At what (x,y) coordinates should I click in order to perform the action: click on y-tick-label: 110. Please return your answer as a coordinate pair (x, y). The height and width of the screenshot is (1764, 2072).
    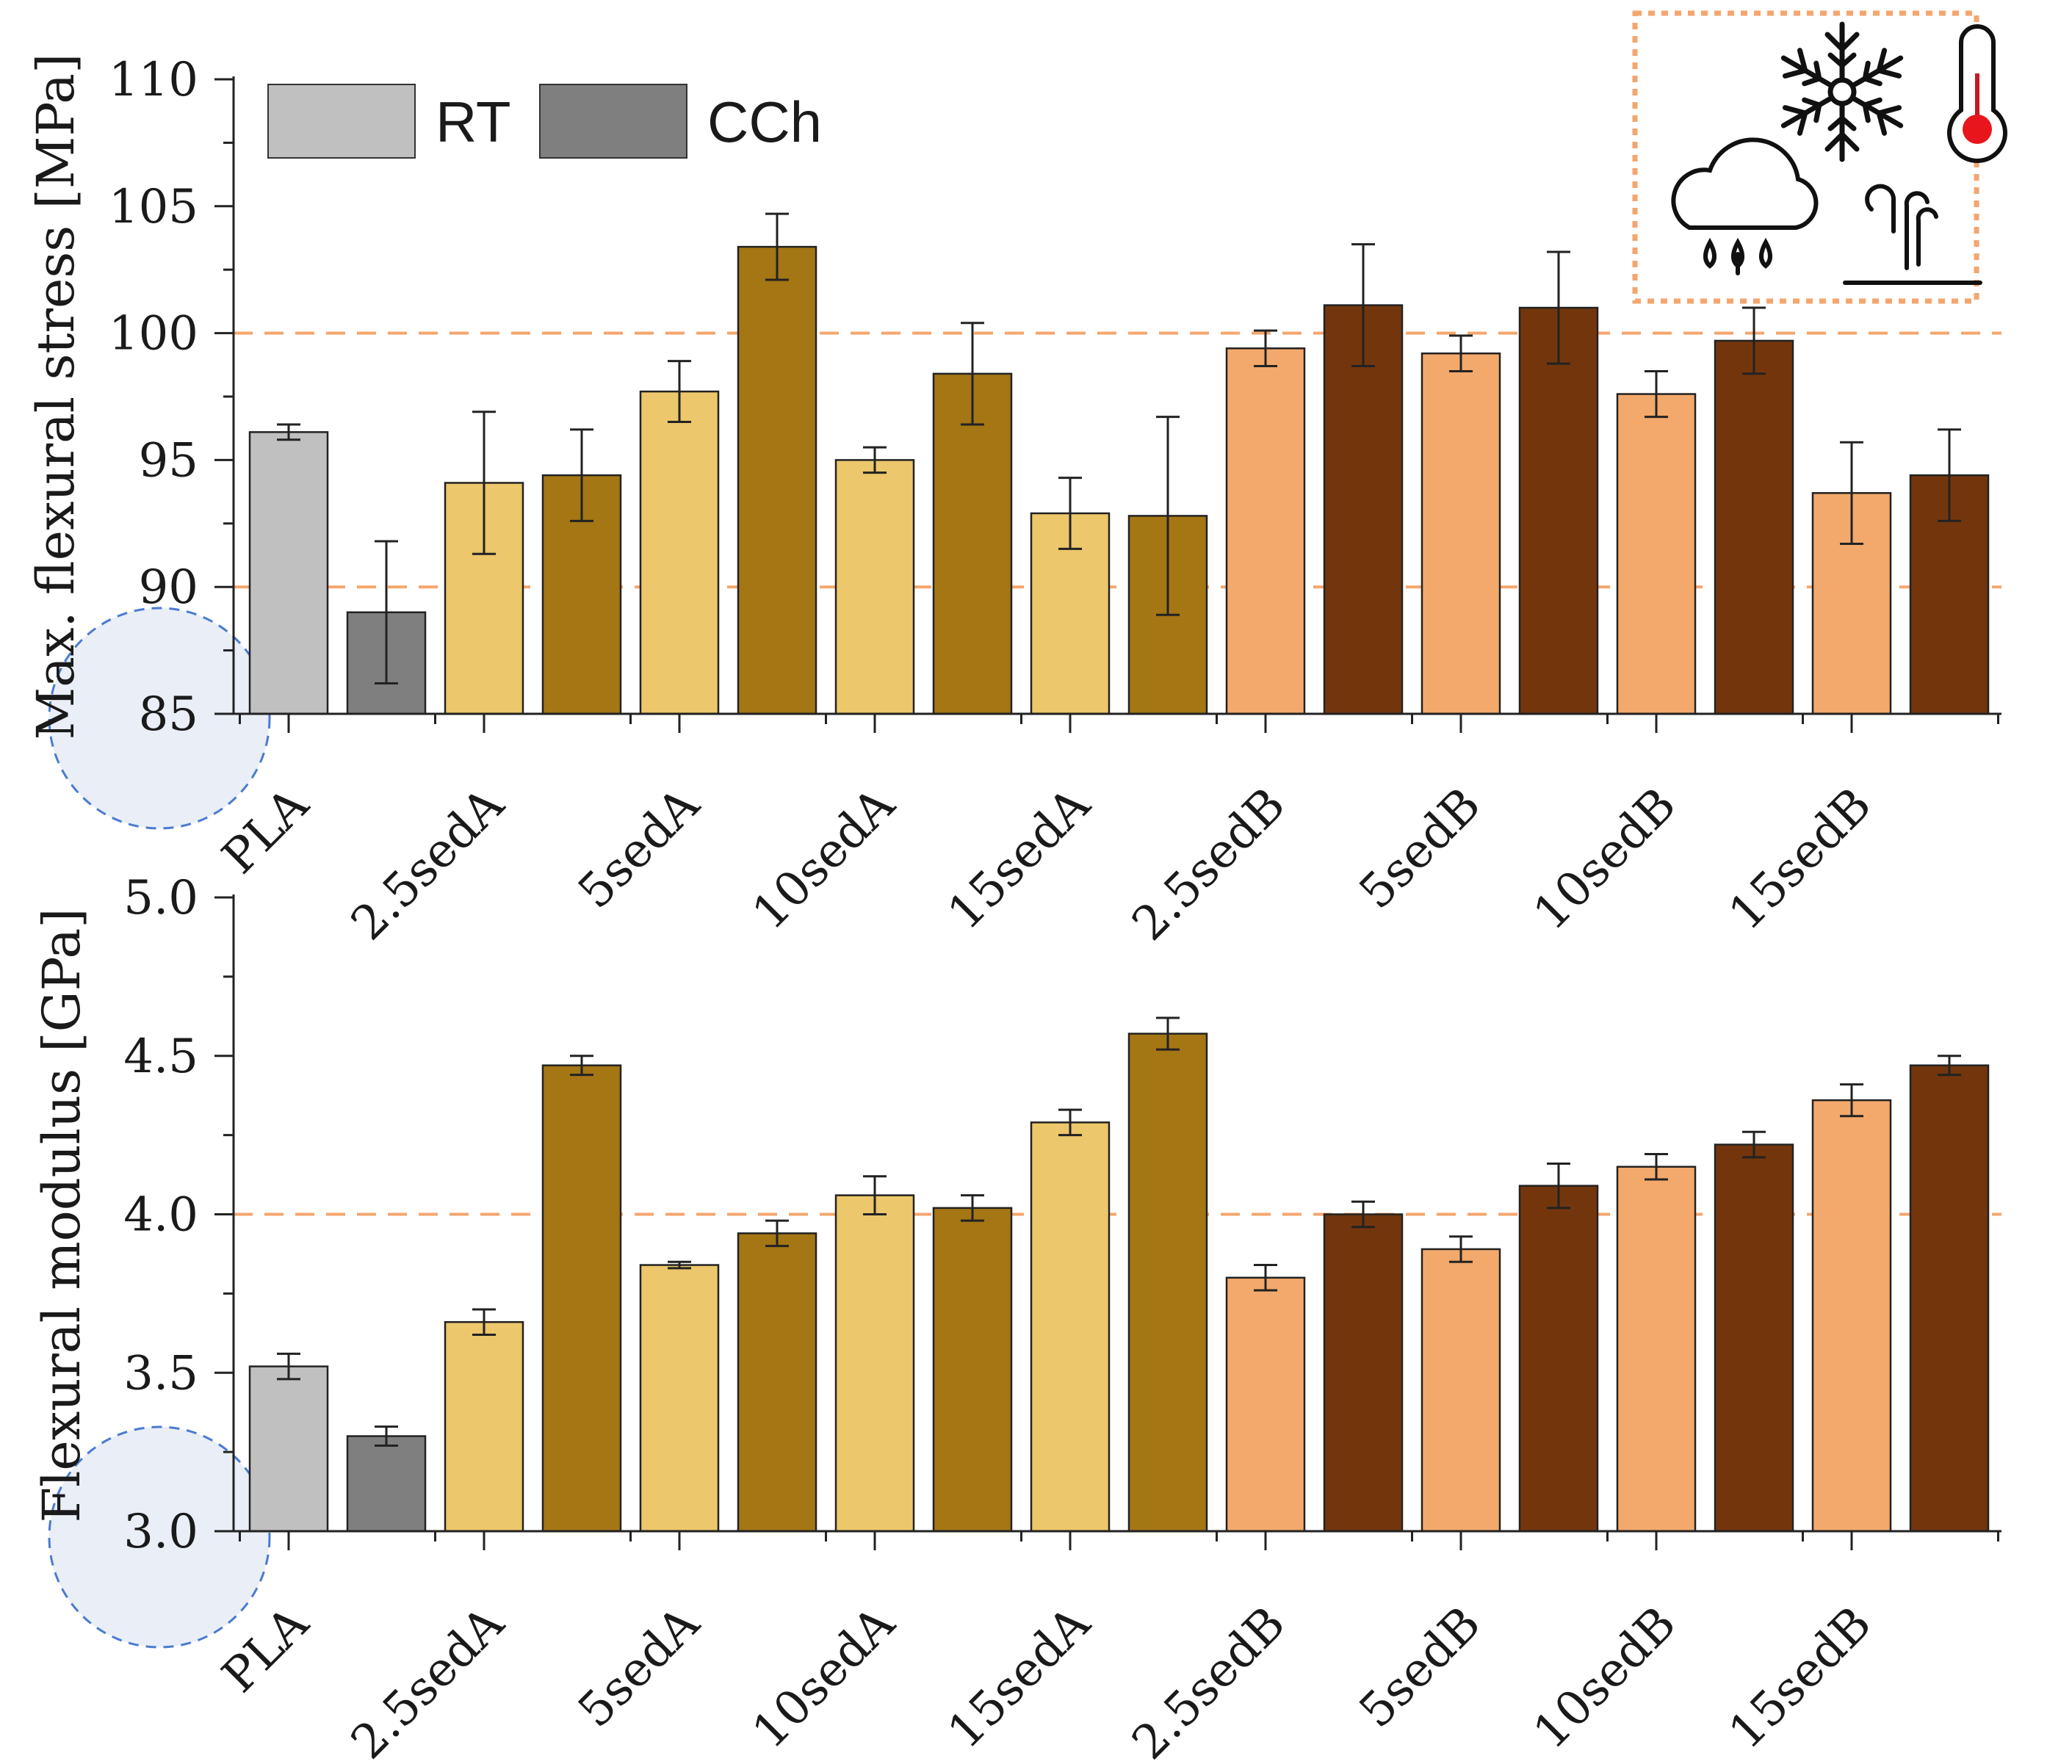
    Looking at the image, I should click on (153, 80).